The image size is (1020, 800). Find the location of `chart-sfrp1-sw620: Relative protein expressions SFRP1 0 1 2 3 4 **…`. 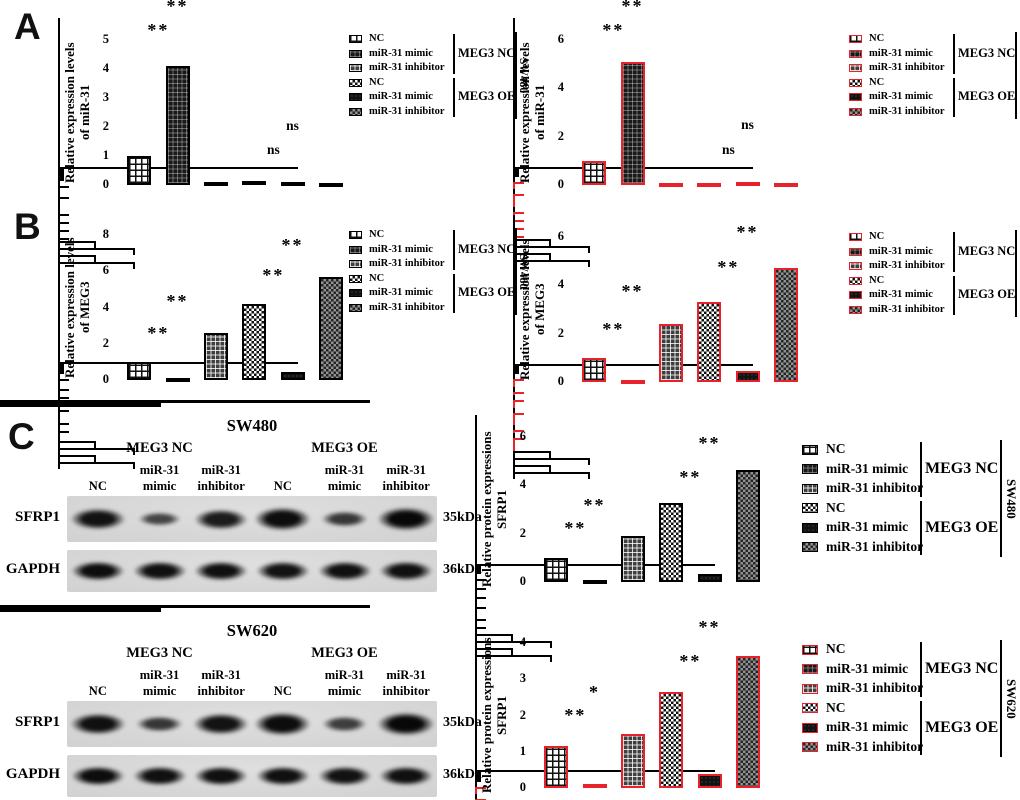

chart-sfrp1-sw620: Relative protein expressions SFRP1 0 1 2 3 4 **… is located at coordinates (630, 709).